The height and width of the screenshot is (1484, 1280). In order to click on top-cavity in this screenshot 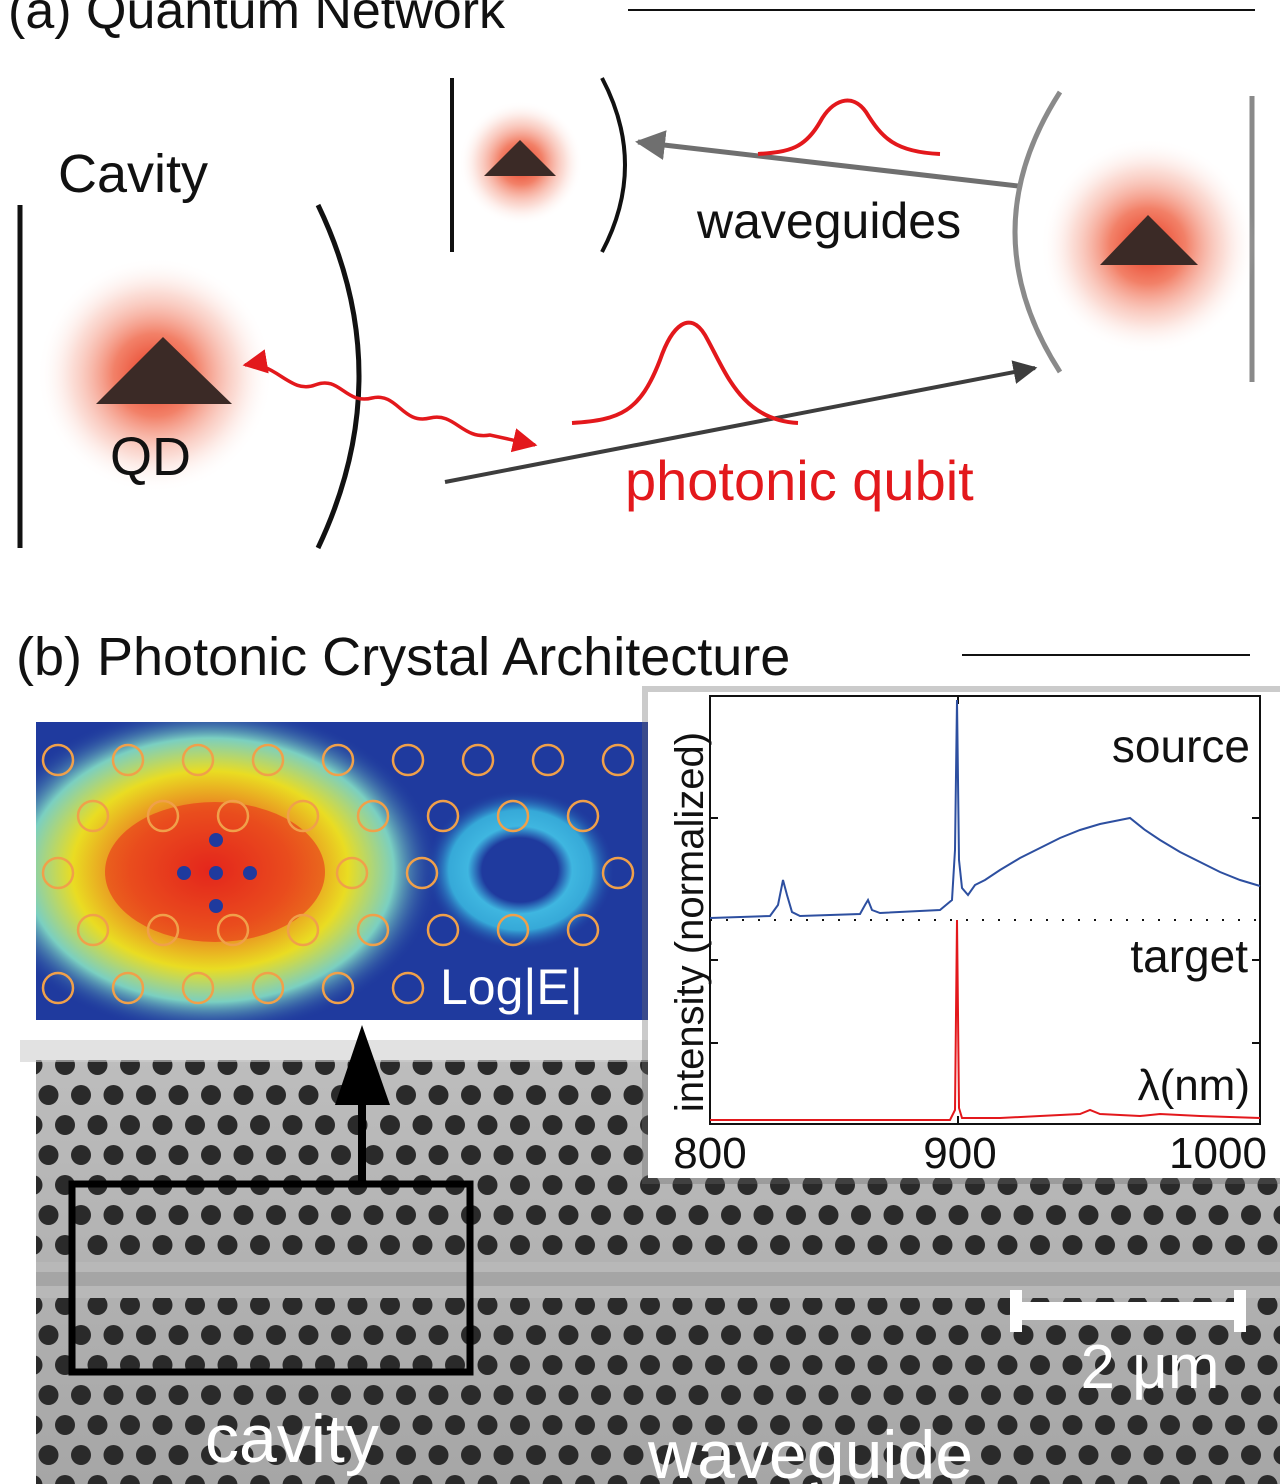, I will do `click(538, 165)`.